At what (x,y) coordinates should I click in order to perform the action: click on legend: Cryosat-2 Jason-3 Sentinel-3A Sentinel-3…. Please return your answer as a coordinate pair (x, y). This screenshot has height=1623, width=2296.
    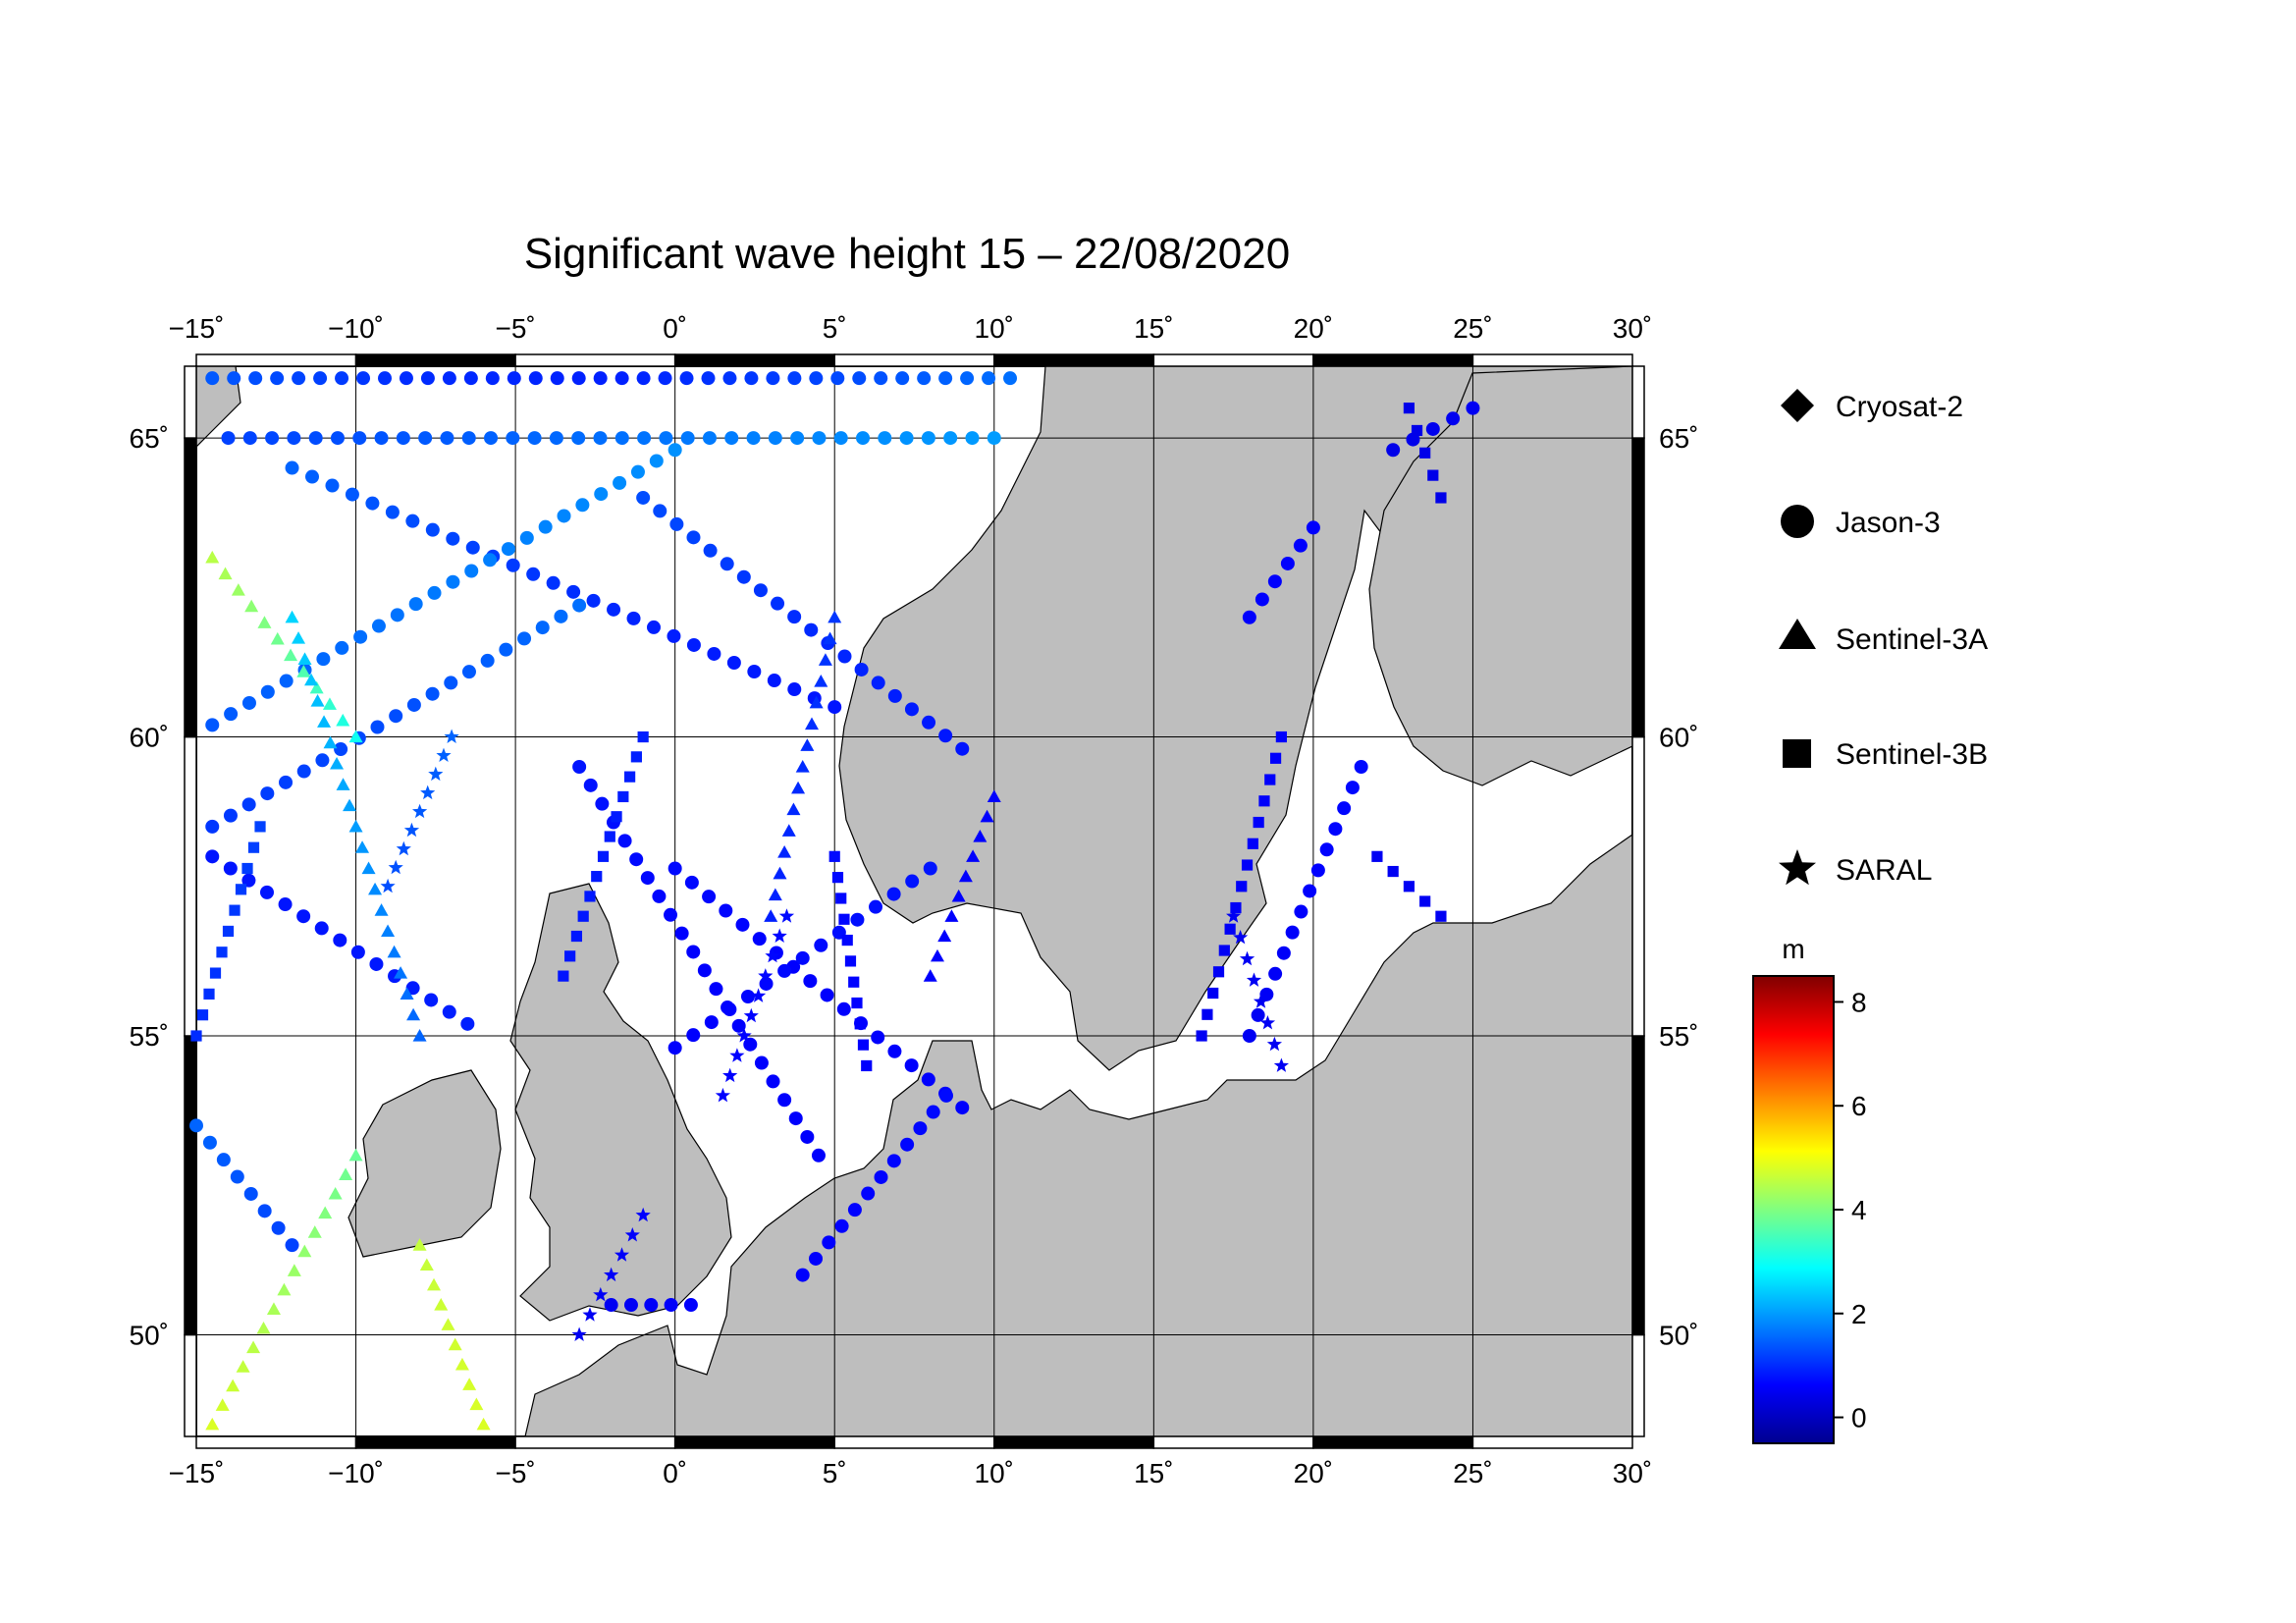
    Looking at the image, I should click on (1883, 638).